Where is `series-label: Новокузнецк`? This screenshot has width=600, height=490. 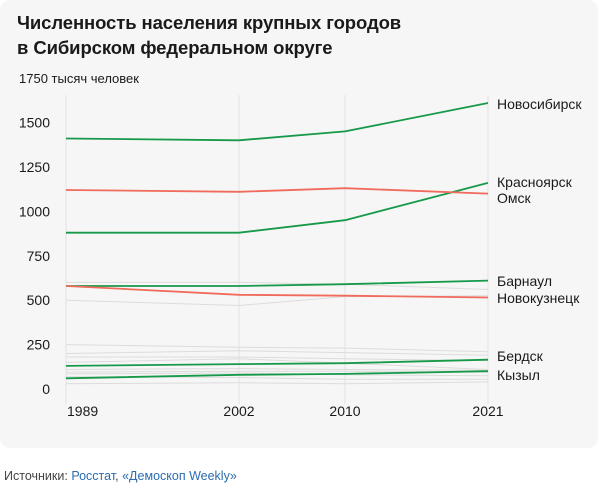 series-label: Новокузнецк is located at coordinates (538, 298).